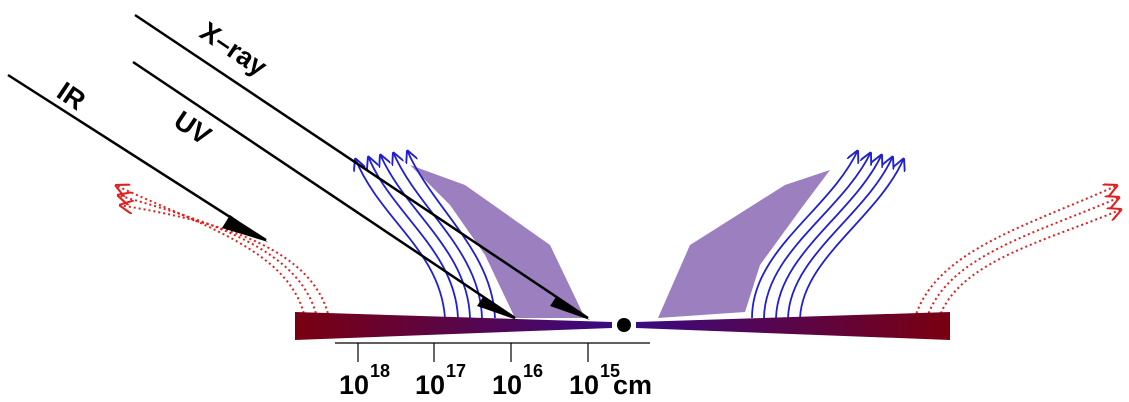 The image size is (1129, 402). I want to click on outflow-right, so click(827, 234).